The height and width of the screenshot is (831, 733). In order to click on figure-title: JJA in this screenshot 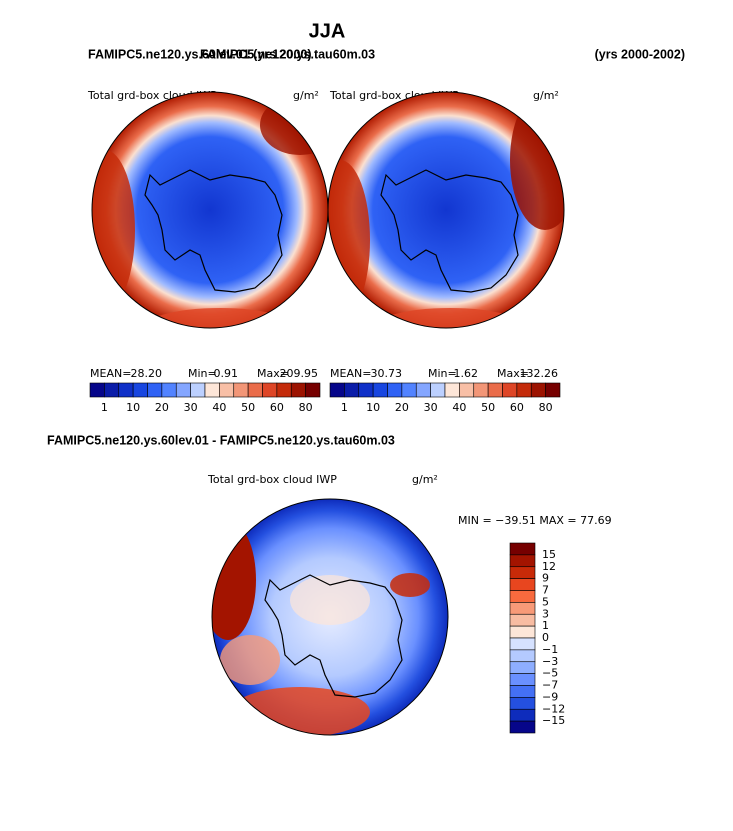, I will do `click(327, 31)`.